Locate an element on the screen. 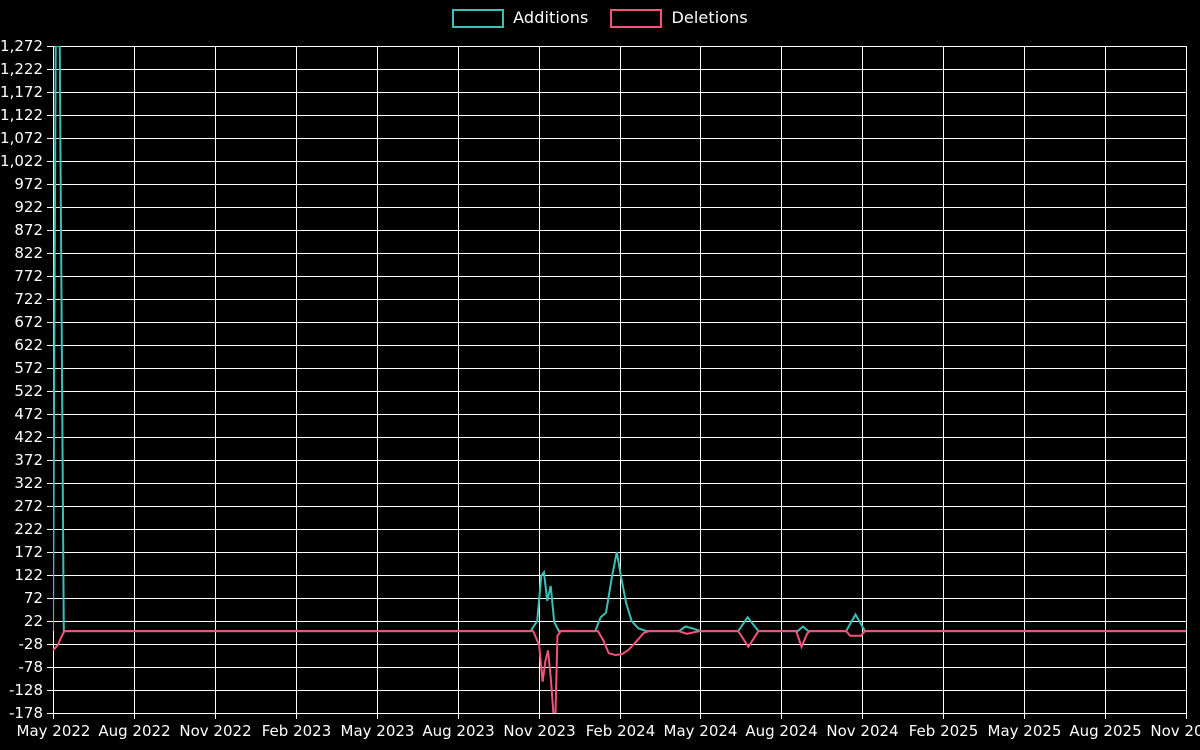 The height and width of the screenshot is (750, 1200). y-axis-tick-label: 722 is located at coordinates (28, 299).